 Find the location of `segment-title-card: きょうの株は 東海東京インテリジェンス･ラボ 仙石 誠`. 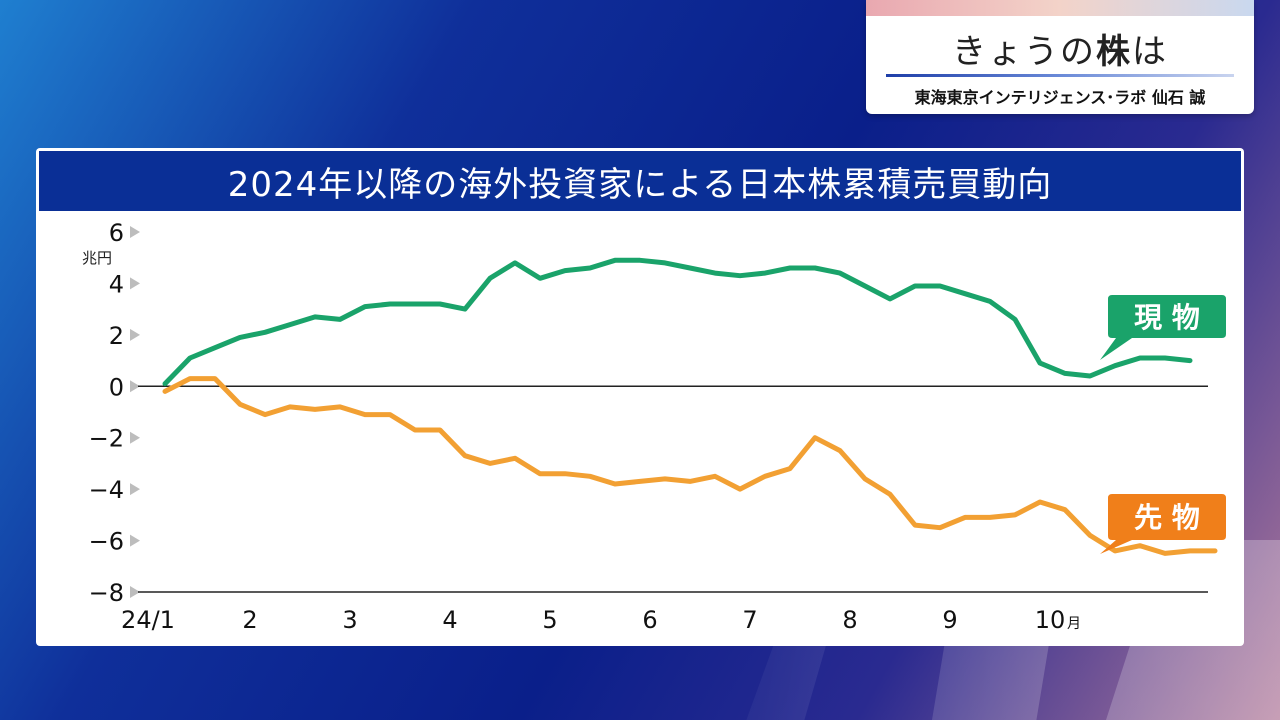

segment-title-card: きょうの株は 東海東京インテリジェンス･ラボ 仙石 誠 is located at coordinates (1060, 57).